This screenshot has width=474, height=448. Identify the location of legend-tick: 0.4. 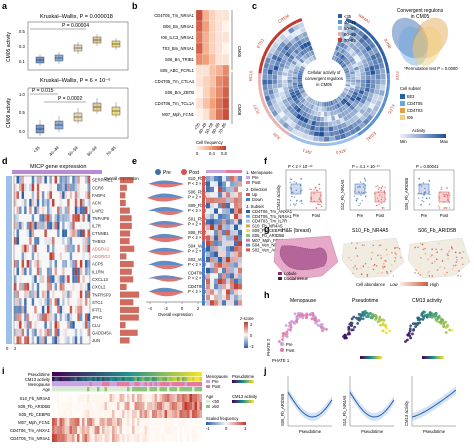
(212, 153).